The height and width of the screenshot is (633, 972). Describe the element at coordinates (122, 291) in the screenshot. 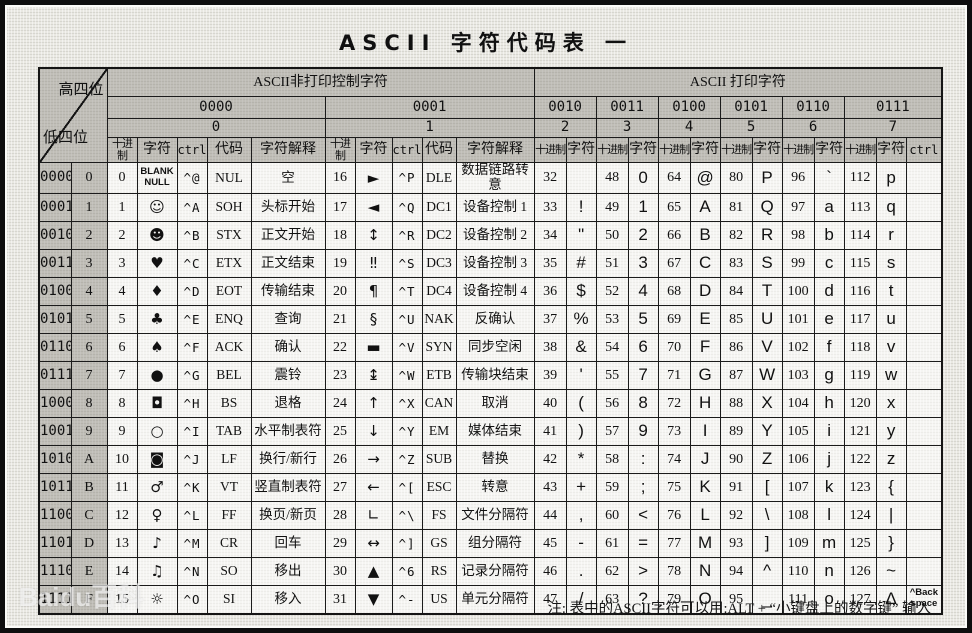

I see `table-cell-g0-dec: 4` at that location.